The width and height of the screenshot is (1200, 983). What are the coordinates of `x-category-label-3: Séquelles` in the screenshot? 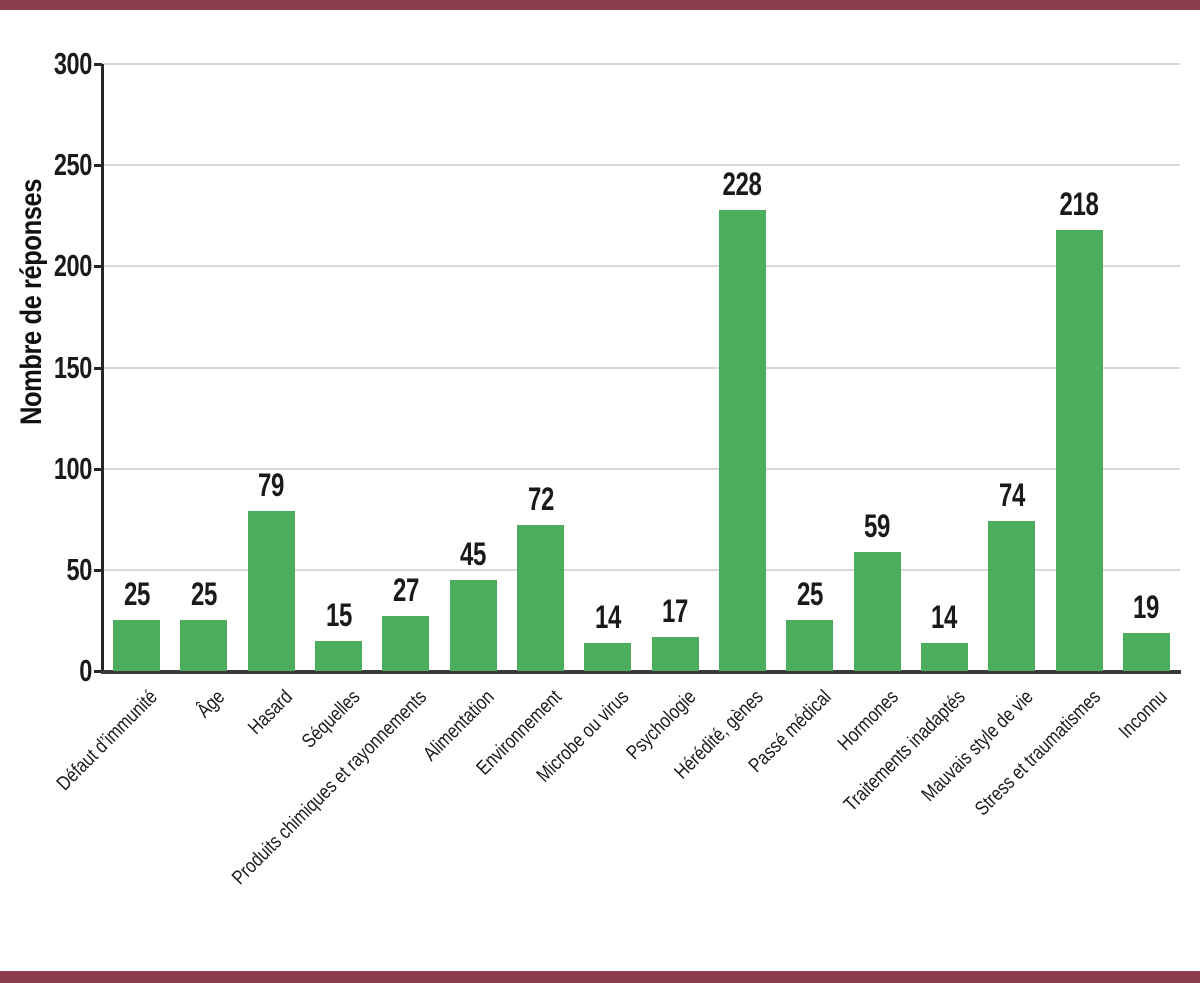 It's located at (331, 719).